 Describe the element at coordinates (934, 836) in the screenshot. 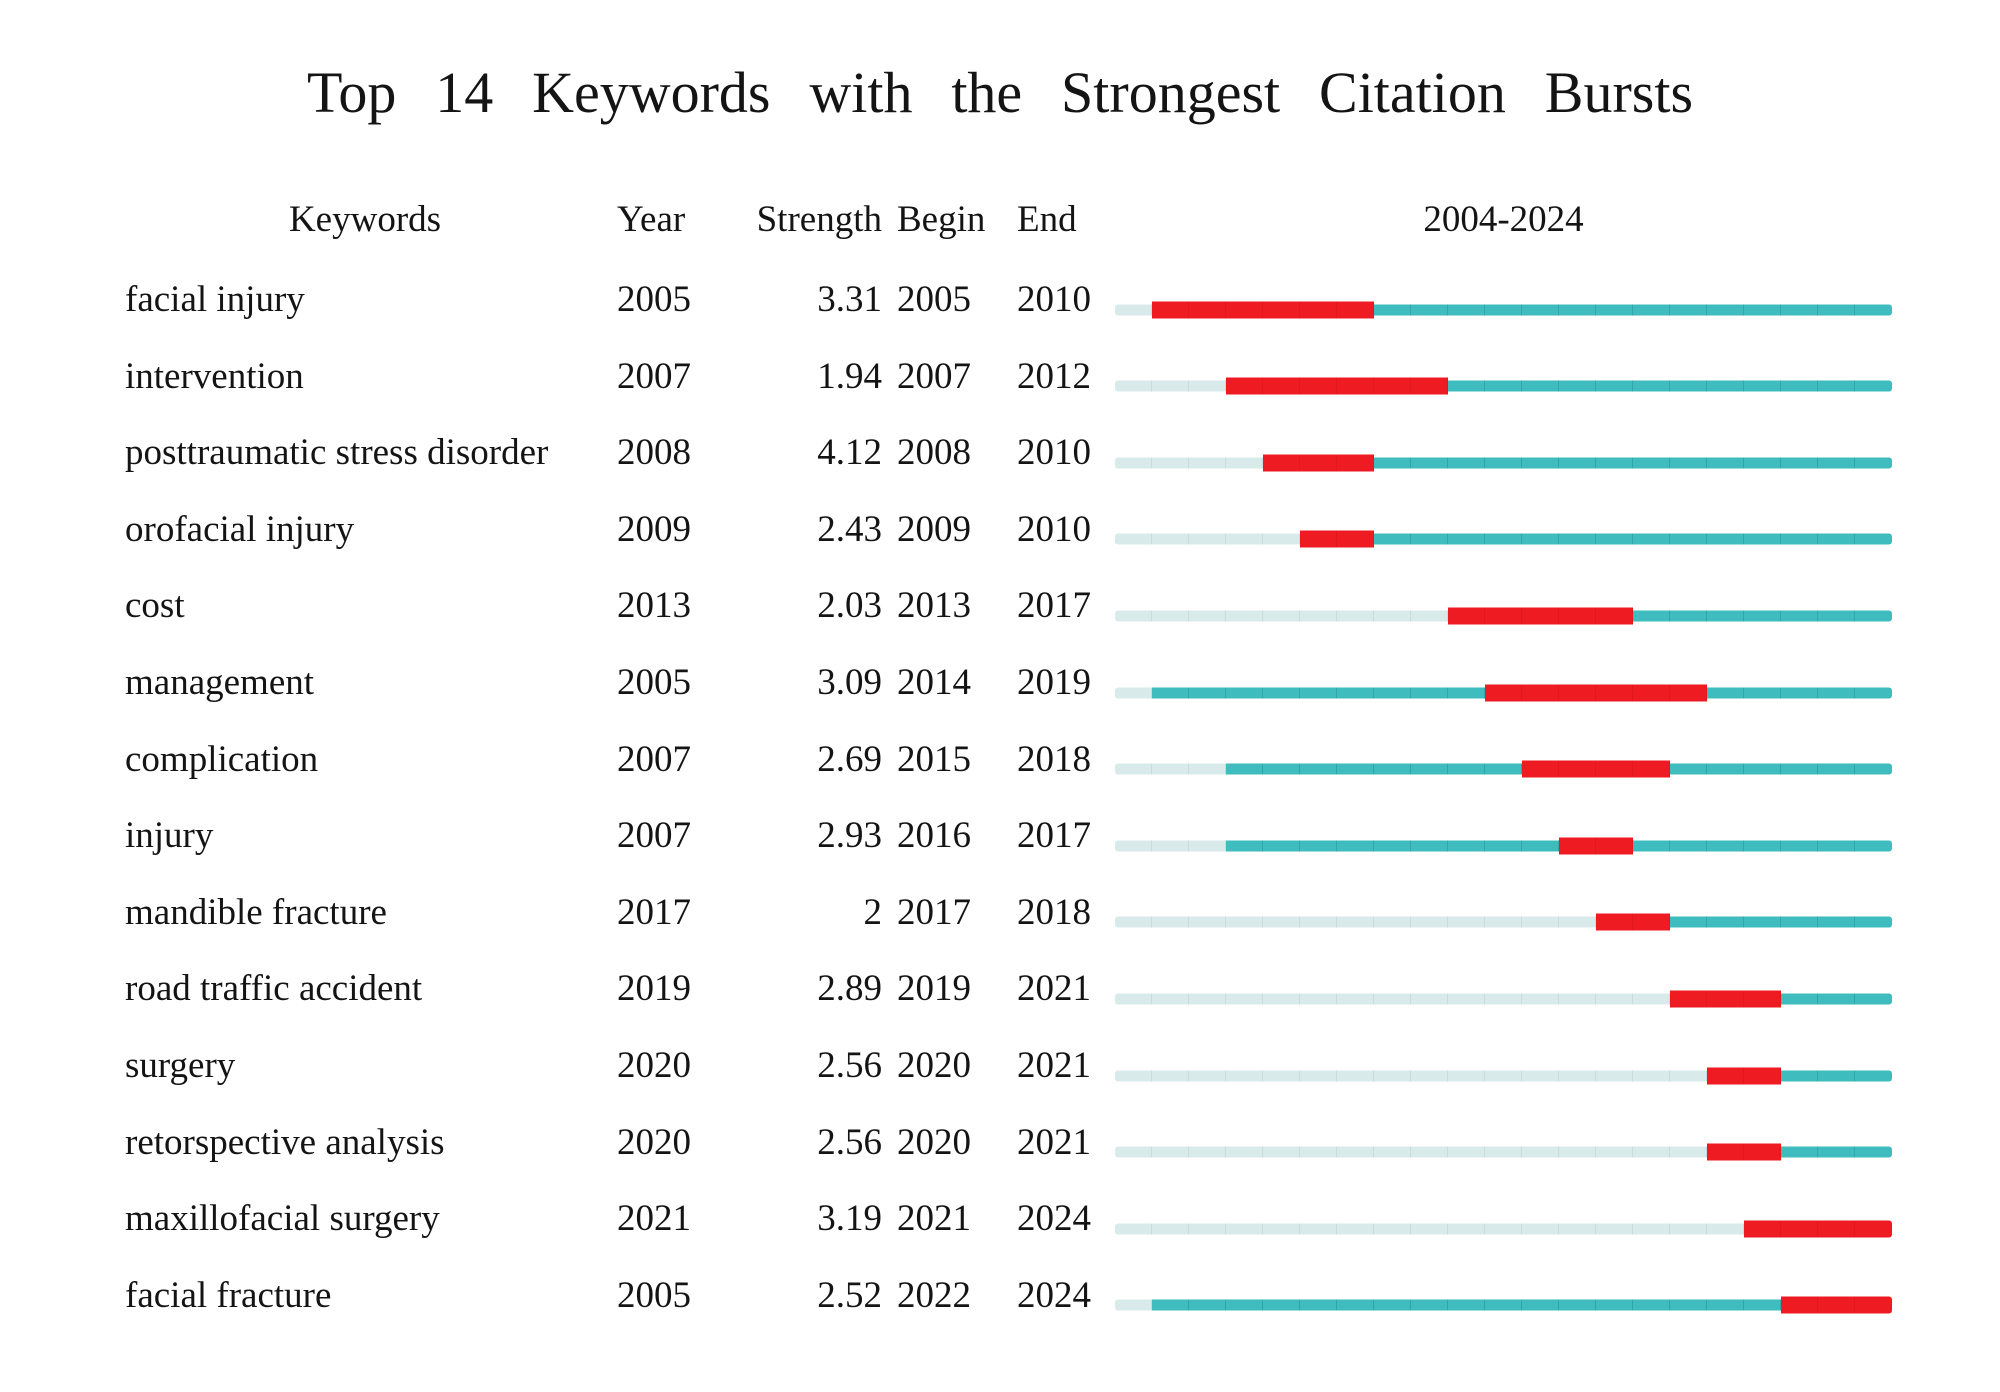

I see `begin-cell: 2016` at that location.